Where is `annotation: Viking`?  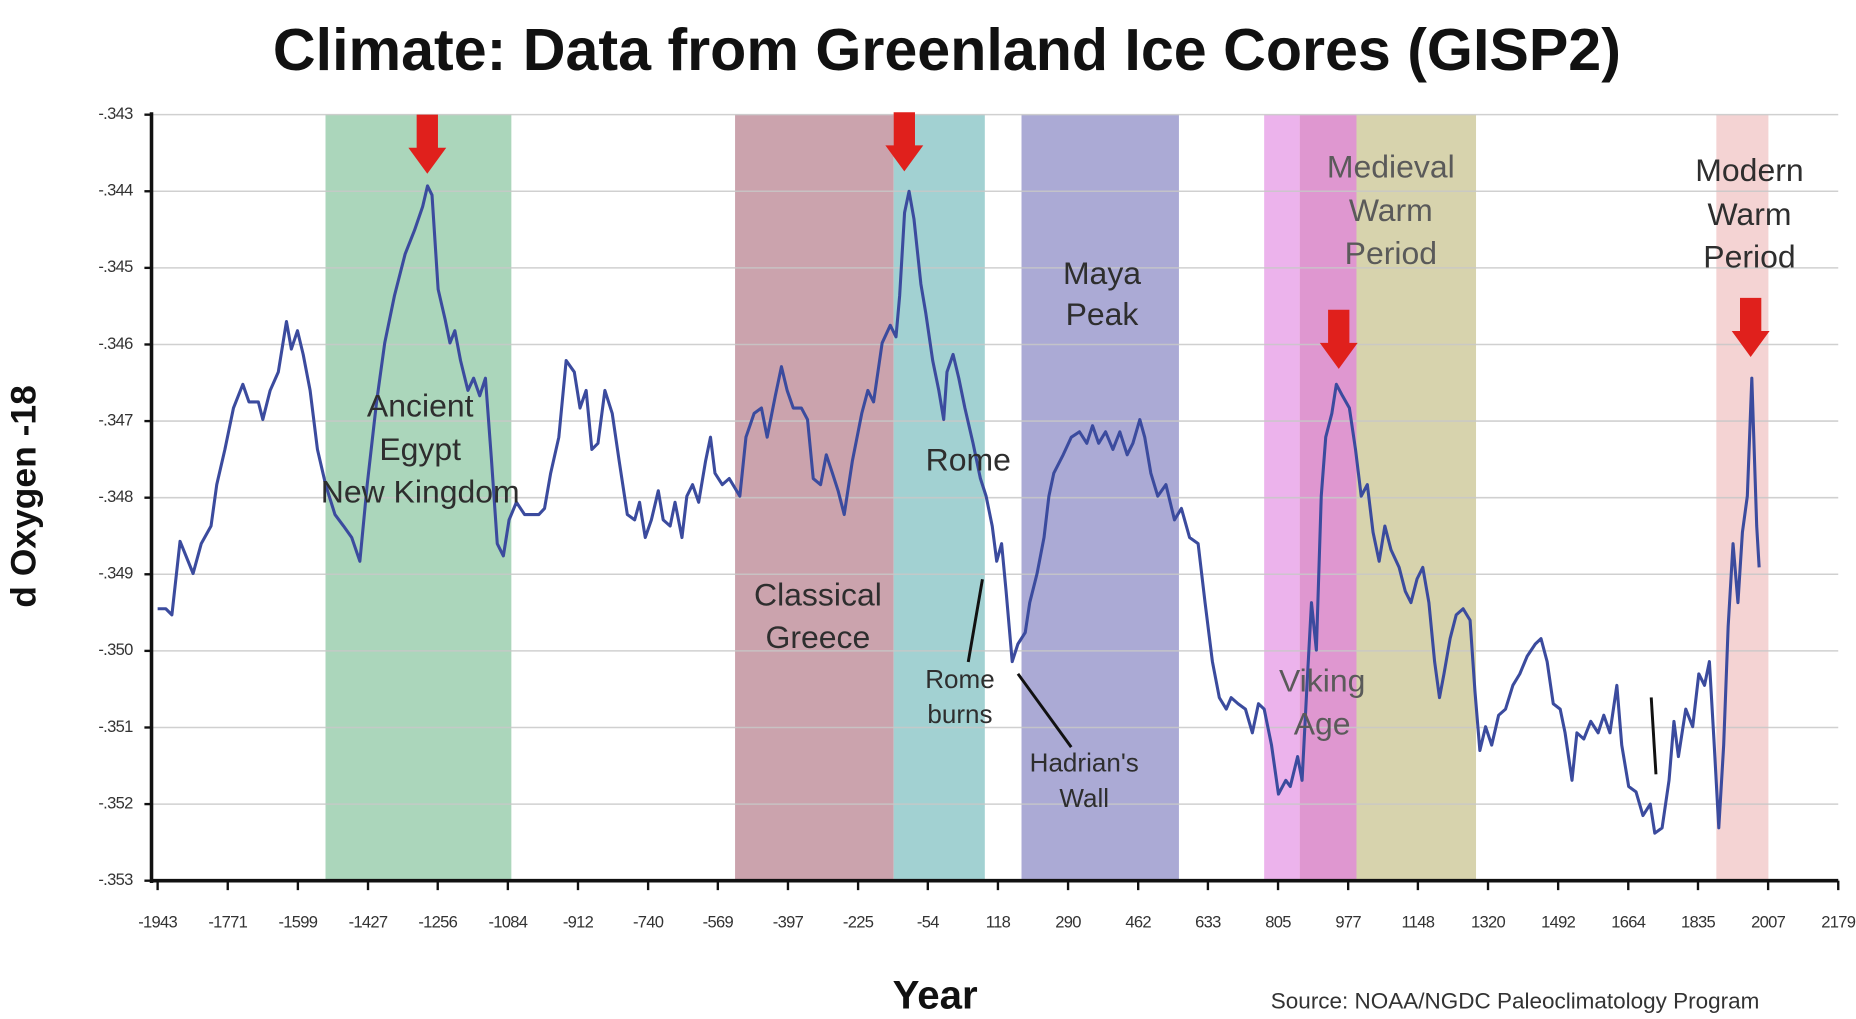
annotation: Viking is located at coordinates (1322, 681).